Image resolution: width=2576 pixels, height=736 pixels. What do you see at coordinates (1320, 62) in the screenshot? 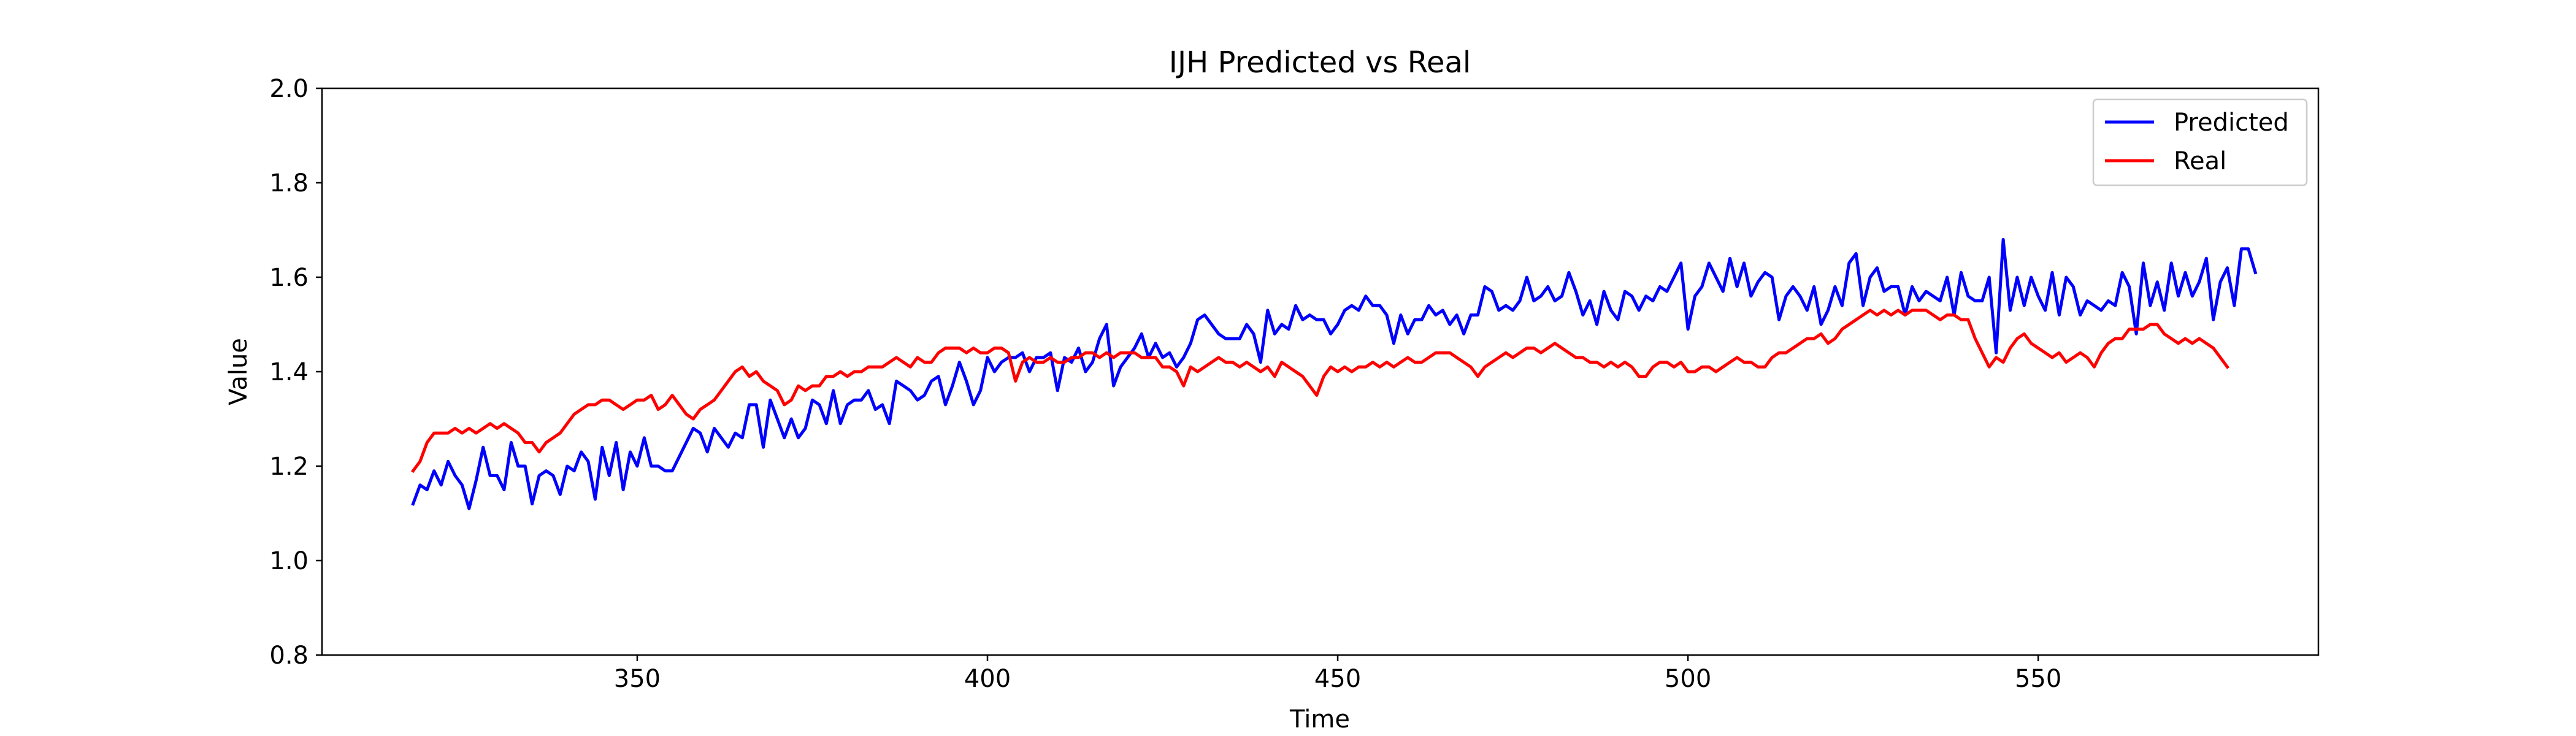
I see `chart-title: IJH Predicted vs Real` at bounding box center [1320, 62].